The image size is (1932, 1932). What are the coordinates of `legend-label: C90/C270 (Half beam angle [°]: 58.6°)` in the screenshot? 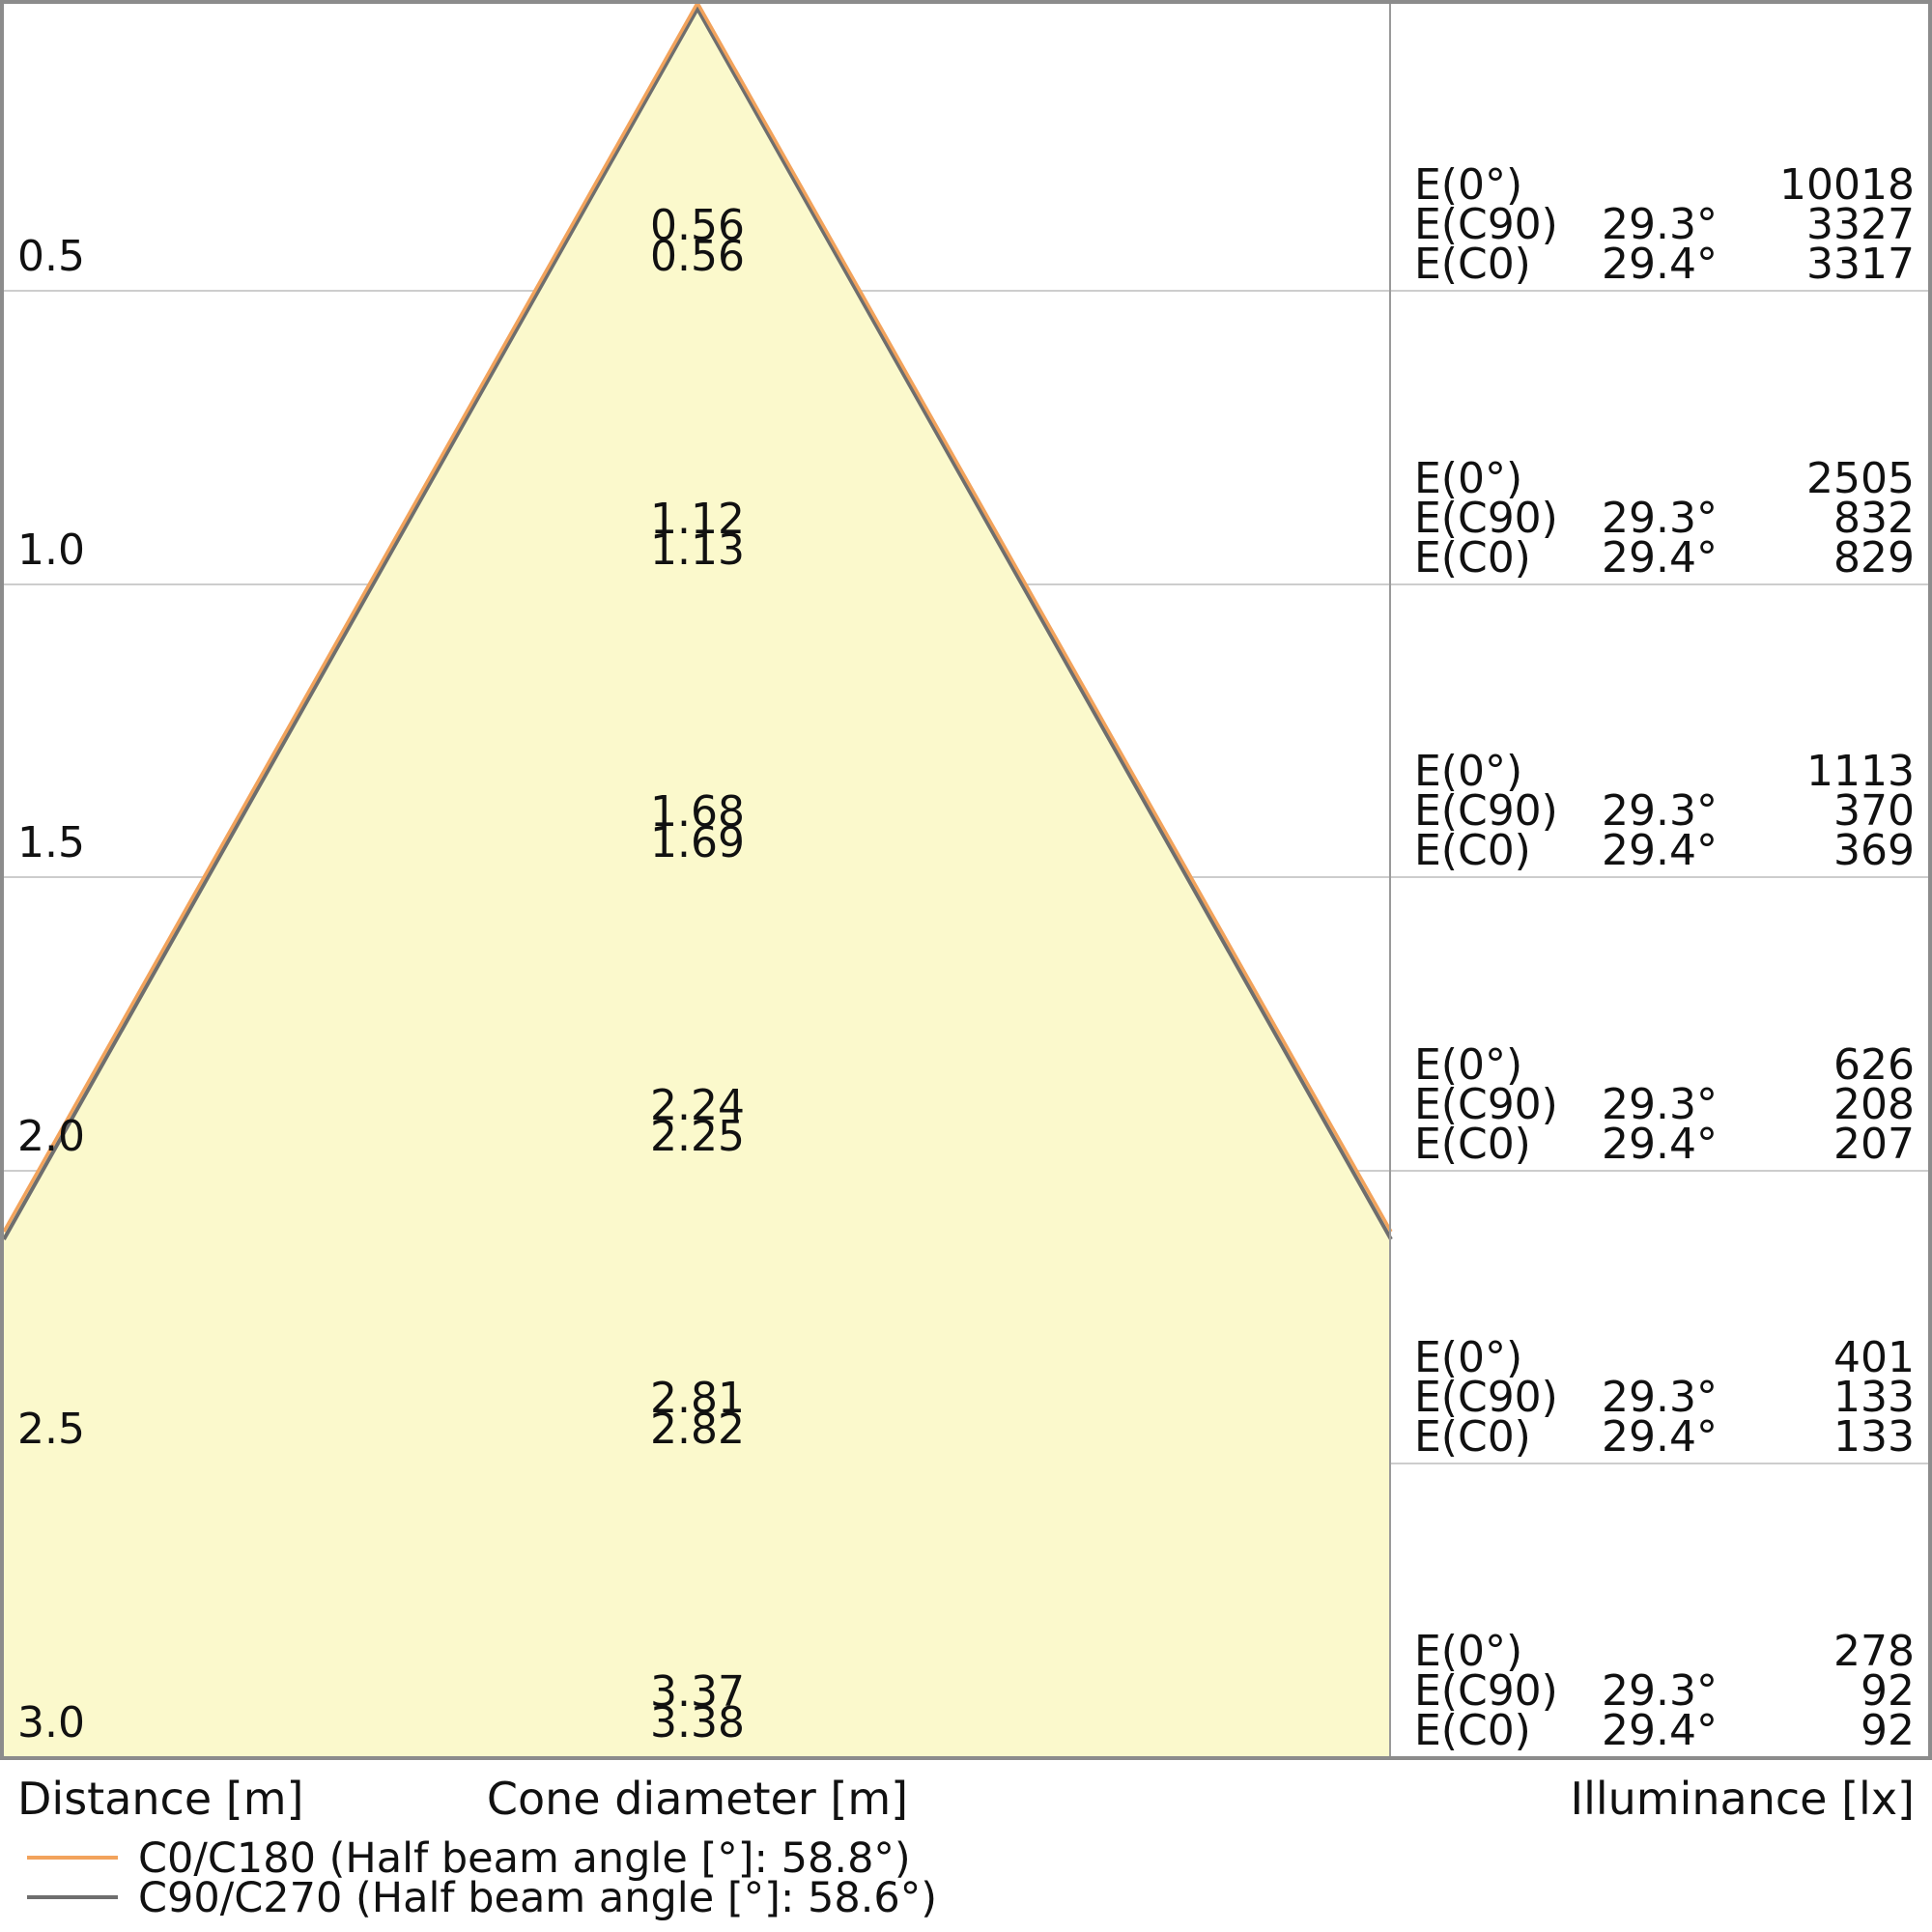 It's located at (538, 1898).